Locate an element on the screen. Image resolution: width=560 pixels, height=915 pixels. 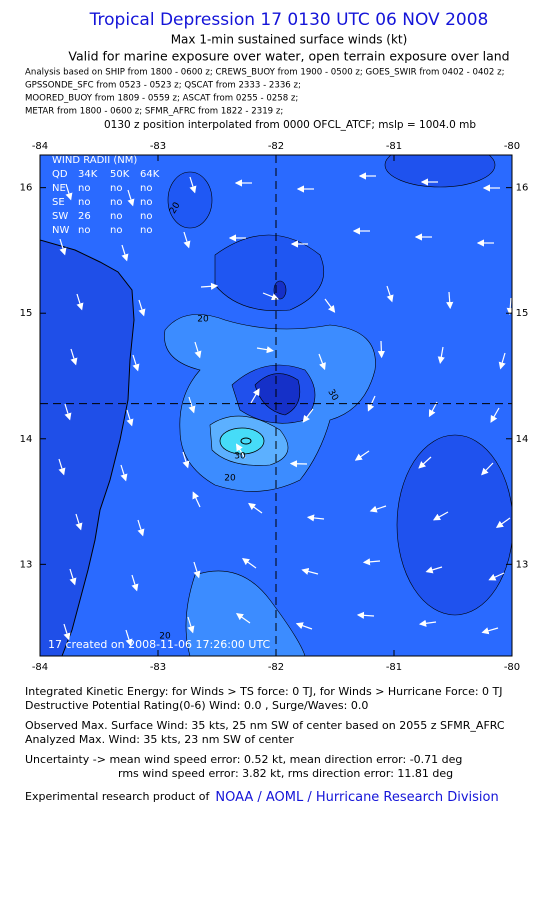
wind-radii-title: WIND RADII (NM) is located at coordinates (94, 160).